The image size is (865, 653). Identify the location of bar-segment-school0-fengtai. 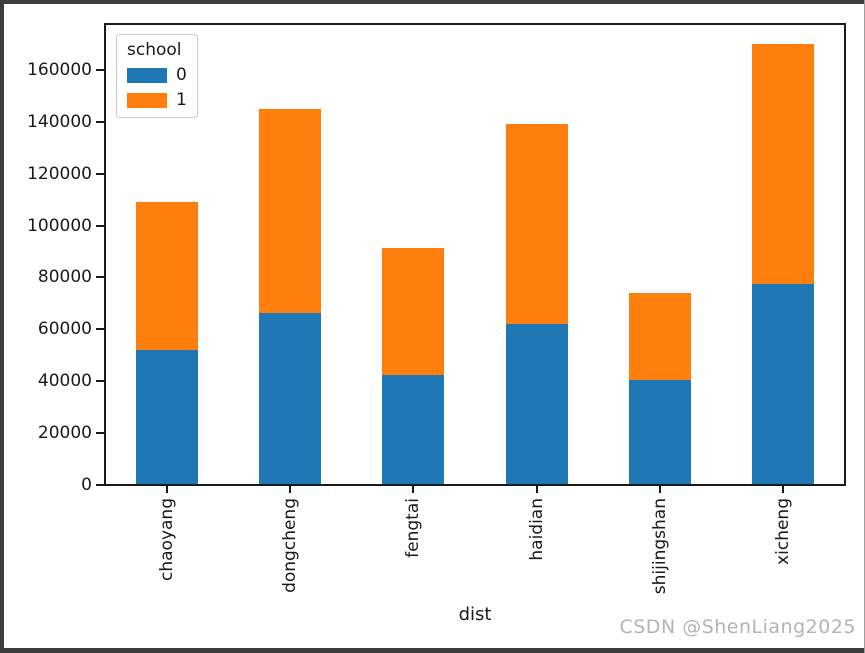
(413, 429).